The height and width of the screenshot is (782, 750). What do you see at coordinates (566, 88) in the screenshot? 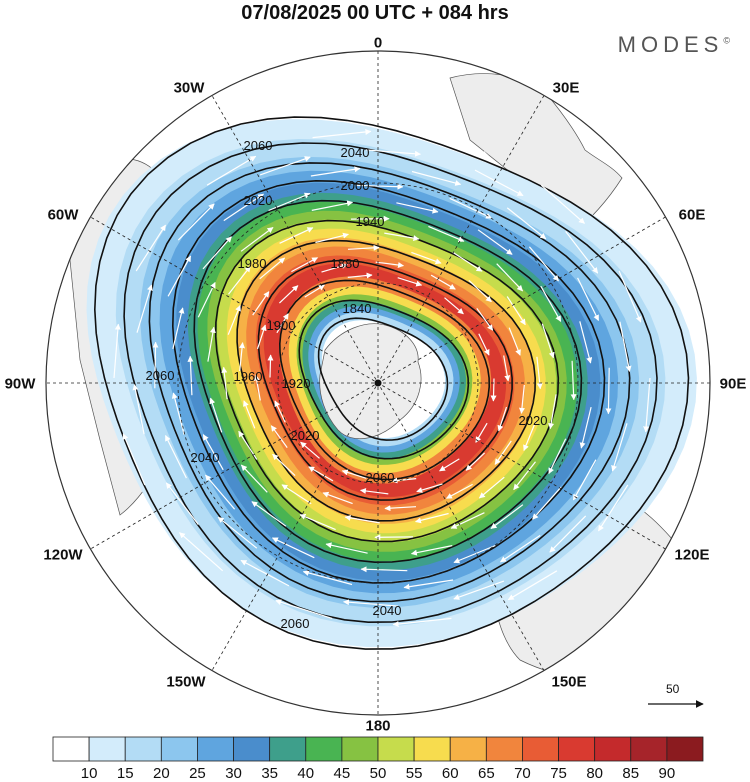
I see `lon-label-30e: 30E` at bounding box center [566, 88].